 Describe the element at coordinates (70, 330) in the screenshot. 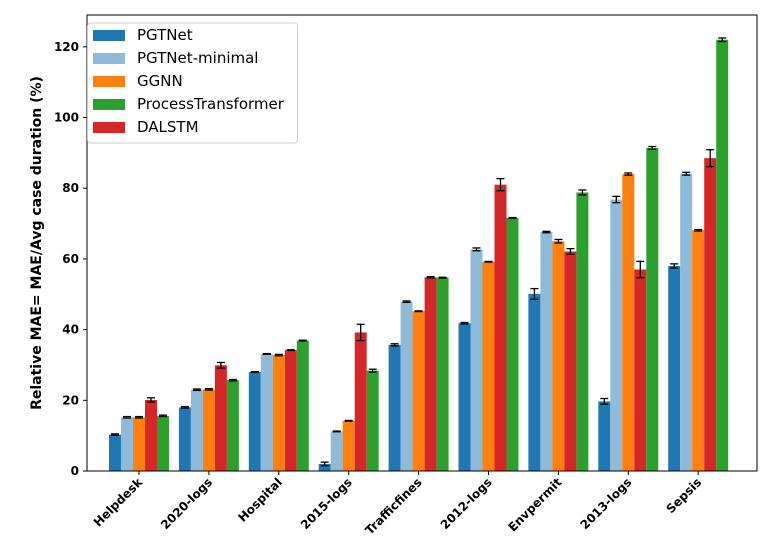

I see `y-tick-label: 40` at that location.